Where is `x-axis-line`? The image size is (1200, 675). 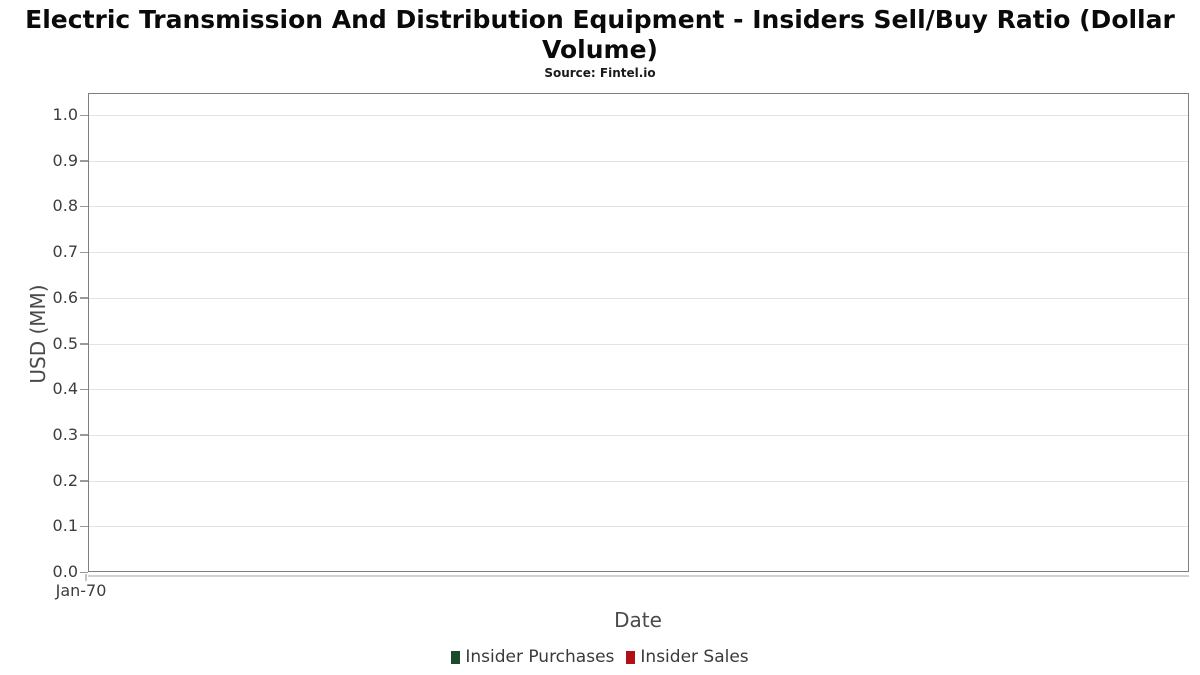
x-axis-line is located at coordinates (638, 576).